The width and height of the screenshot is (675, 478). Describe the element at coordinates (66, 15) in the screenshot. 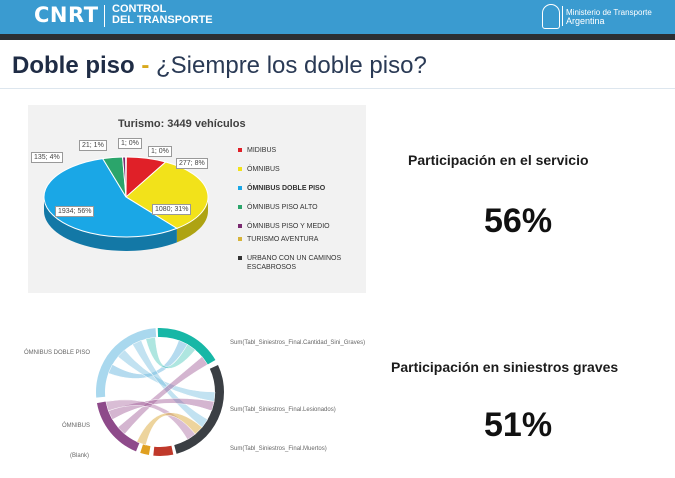

I see `cnrt-logo: CNRT` at that location.